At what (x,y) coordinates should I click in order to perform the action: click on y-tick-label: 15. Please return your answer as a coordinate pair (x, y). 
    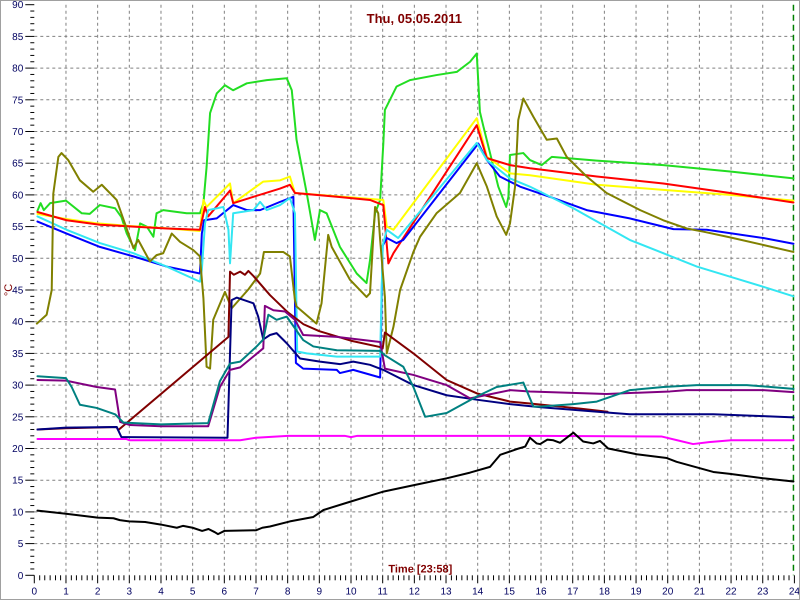
    Looking at the image, I should click on (18, 481).